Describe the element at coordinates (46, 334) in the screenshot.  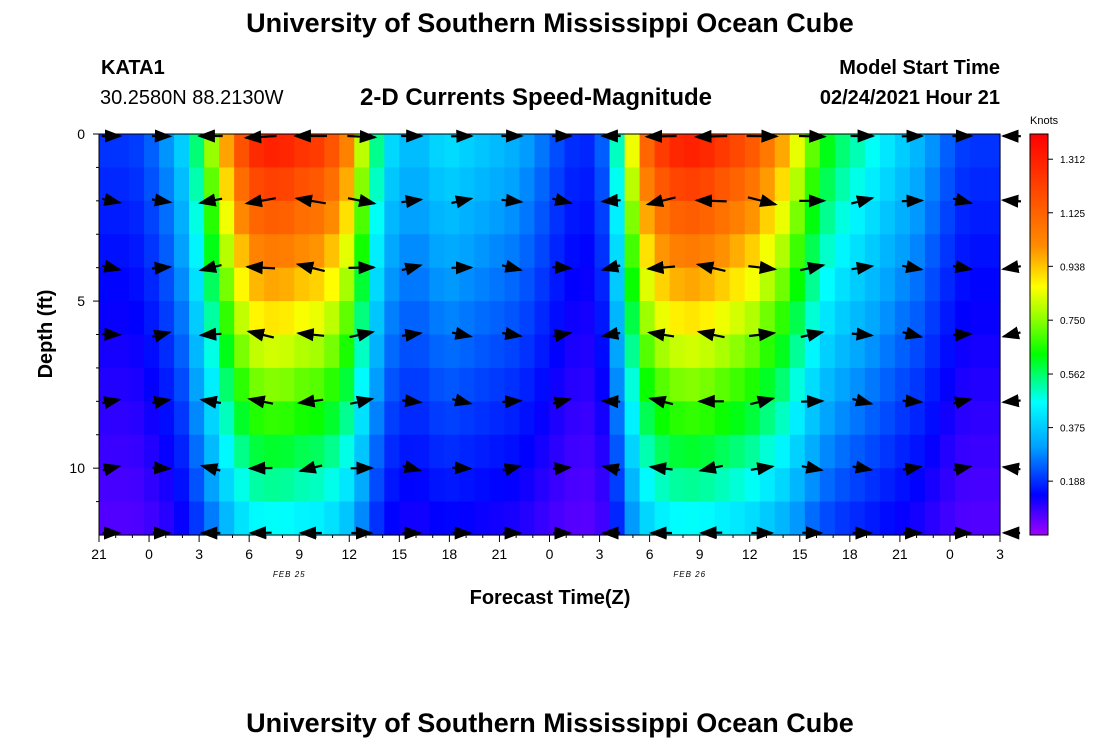
I see `y-axis-label: Depth (ft)` at that location.